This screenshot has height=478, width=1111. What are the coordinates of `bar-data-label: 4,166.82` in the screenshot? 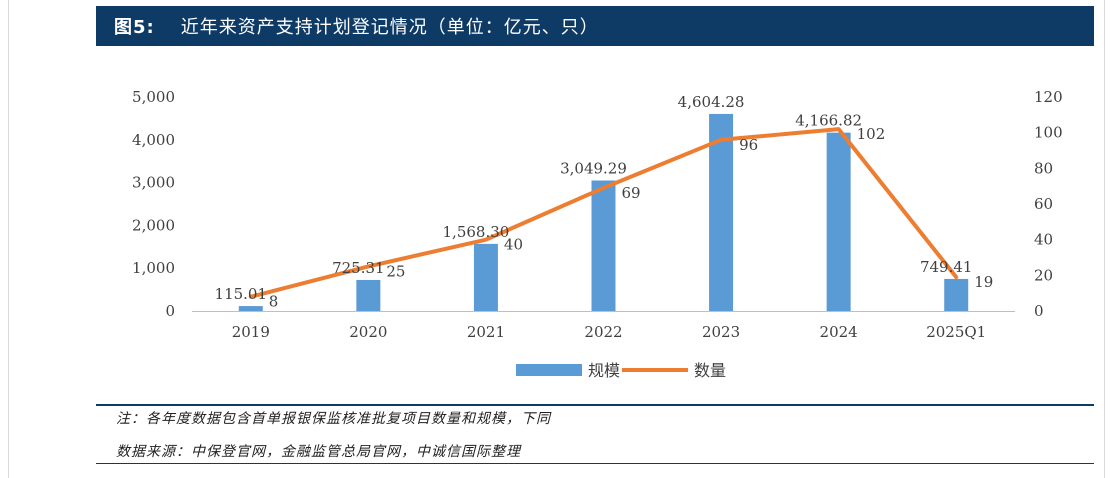 It's located at (828, 121).